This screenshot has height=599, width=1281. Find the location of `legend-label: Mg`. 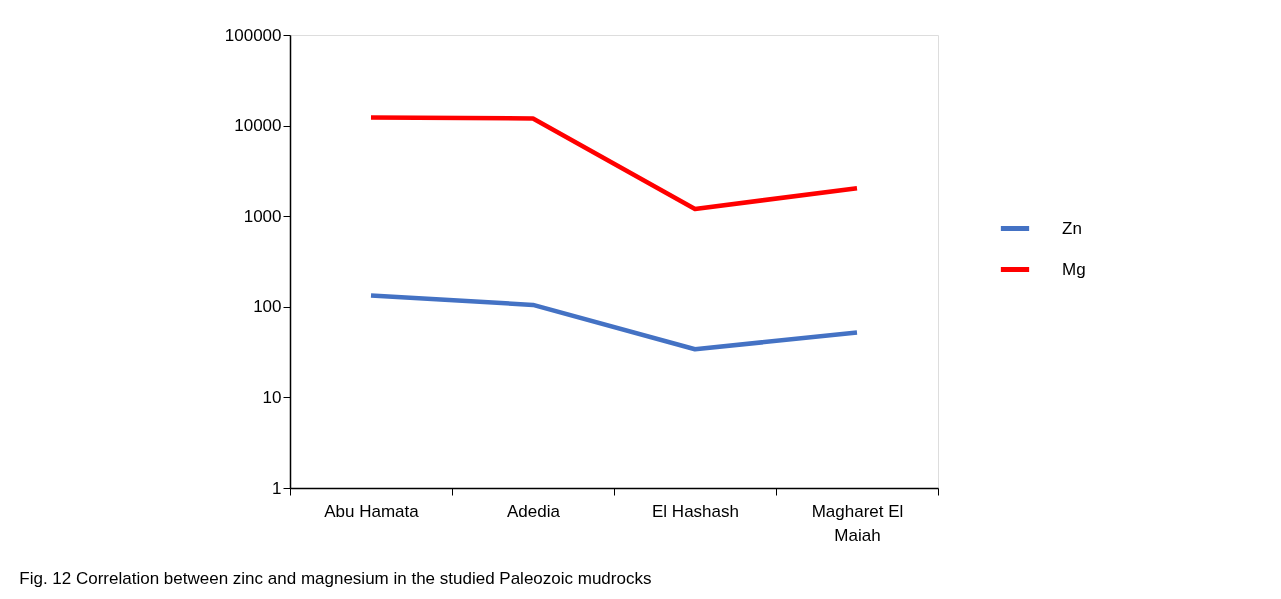

legend-label: Mg is located at coordinates (1074, 269).